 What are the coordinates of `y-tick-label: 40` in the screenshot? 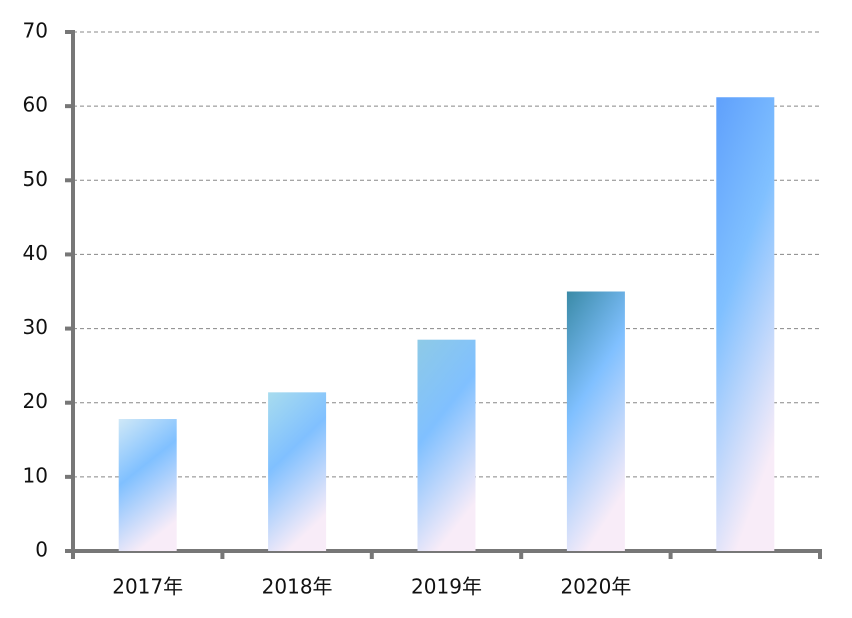 It's located at (35, 253).